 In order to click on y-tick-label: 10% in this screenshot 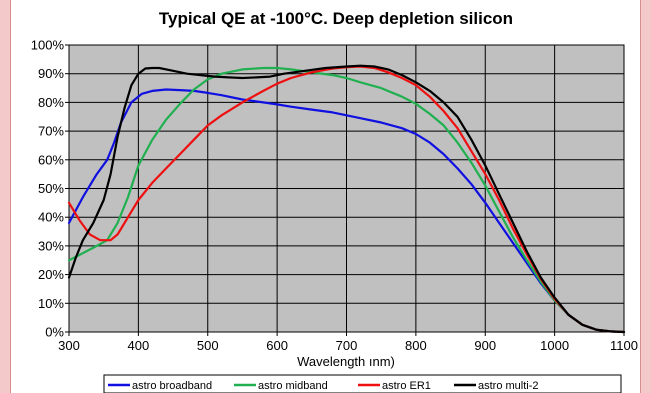, I will do `click(51, 303)`.